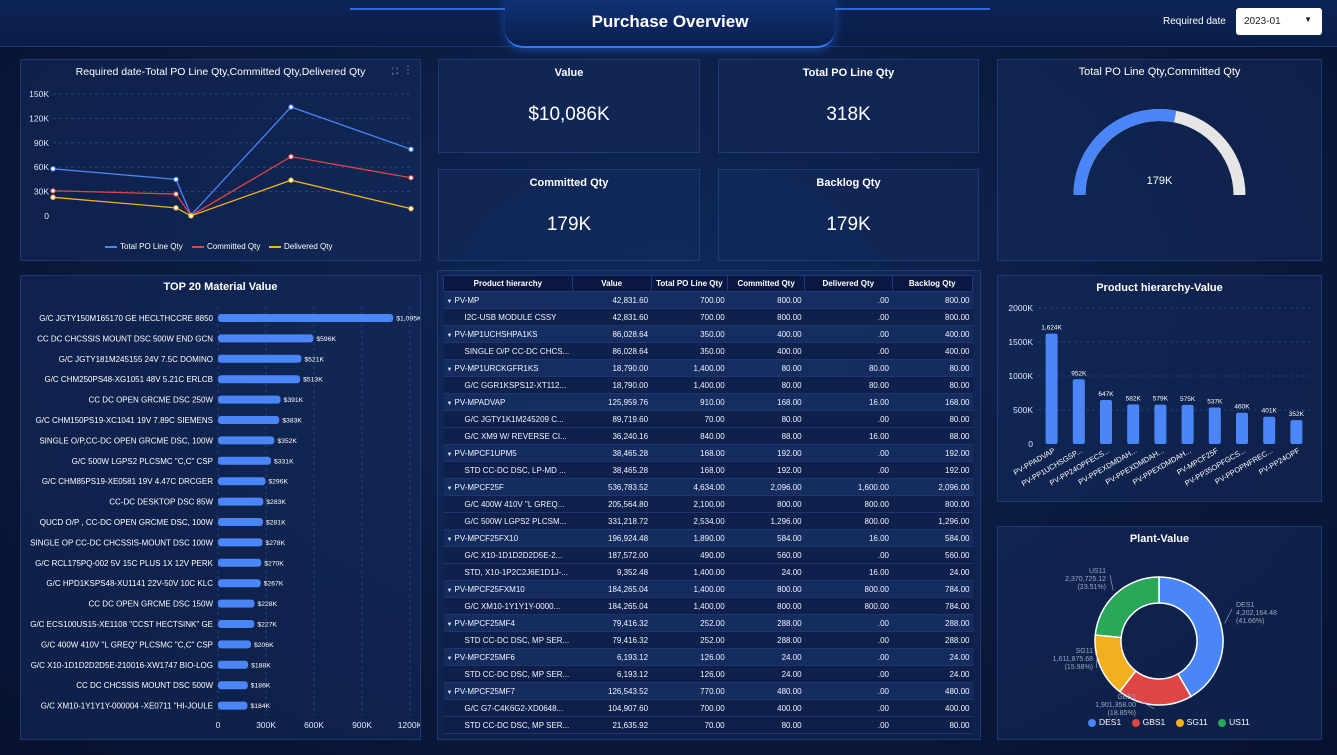  What do you see at coordinates (1279, 21) in the screenshot?
I see `required-date-select: 2023-01 ▼` at bounding box center [1279, 21].